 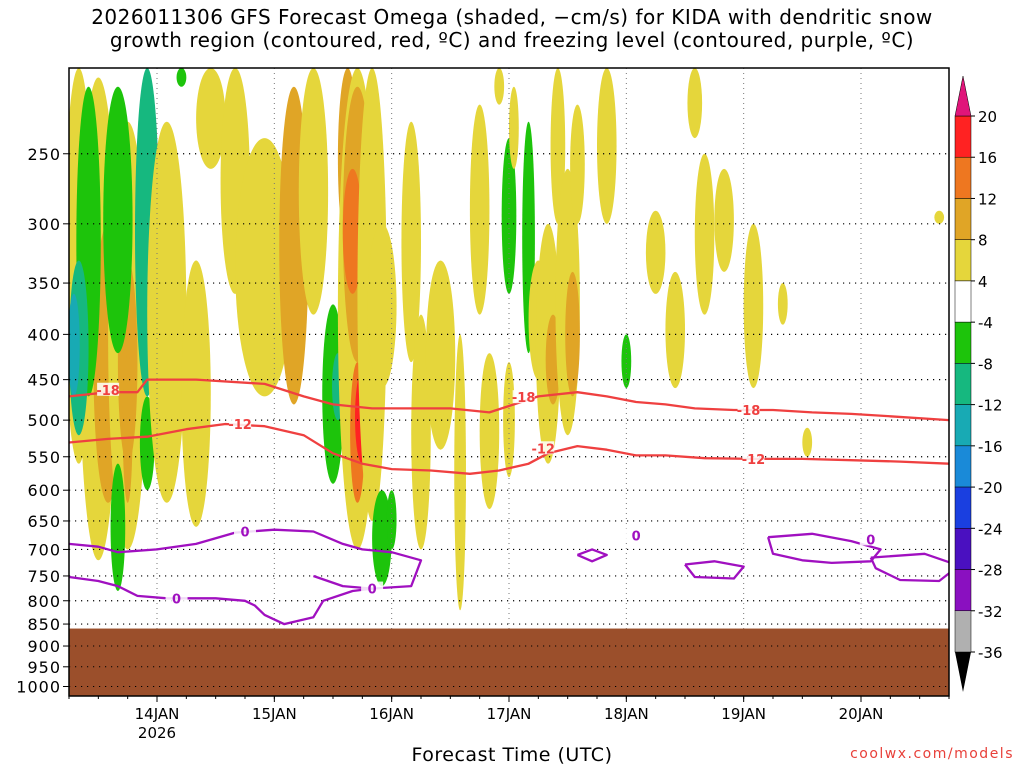 I want to click on x-tick-label: 15JAN, so click(x=274, y=714).